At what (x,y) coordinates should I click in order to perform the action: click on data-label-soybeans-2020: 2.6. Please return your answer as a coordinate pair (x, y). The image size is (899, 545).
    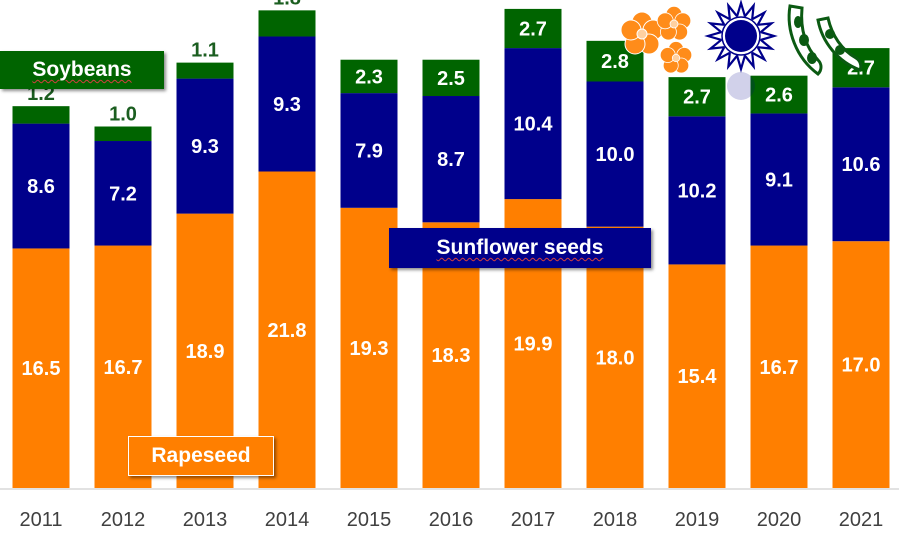
    Looking at the image, I should click on (779, 96).